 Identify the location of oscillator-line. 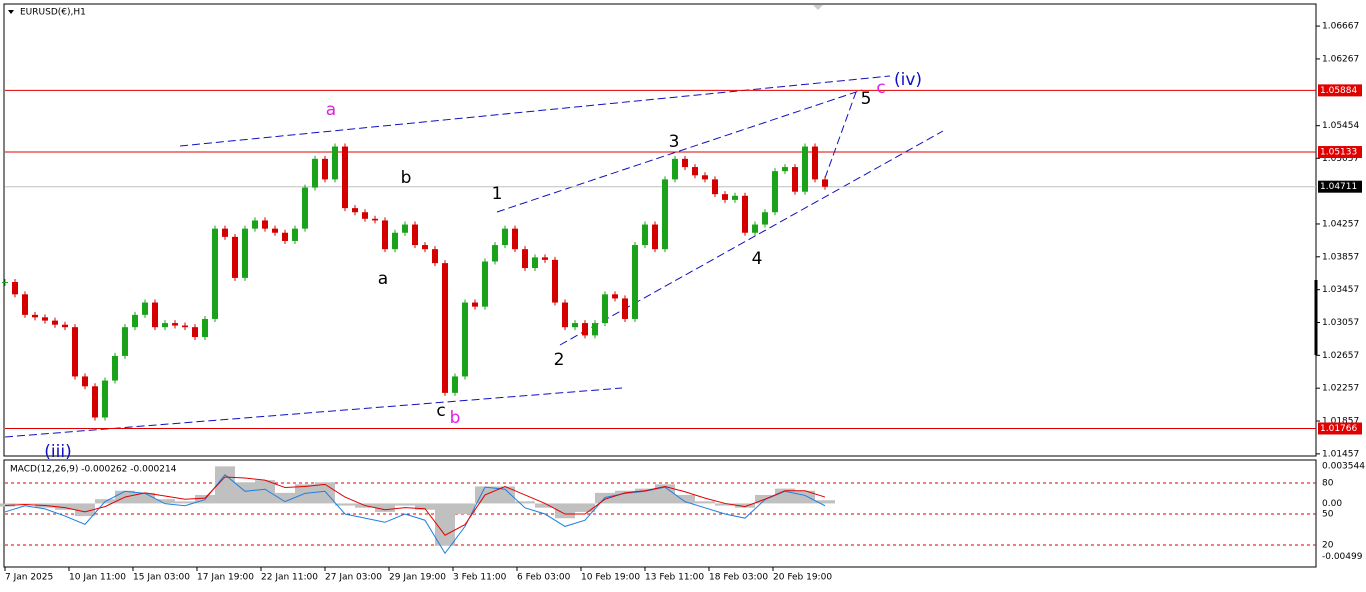
(415, 514).